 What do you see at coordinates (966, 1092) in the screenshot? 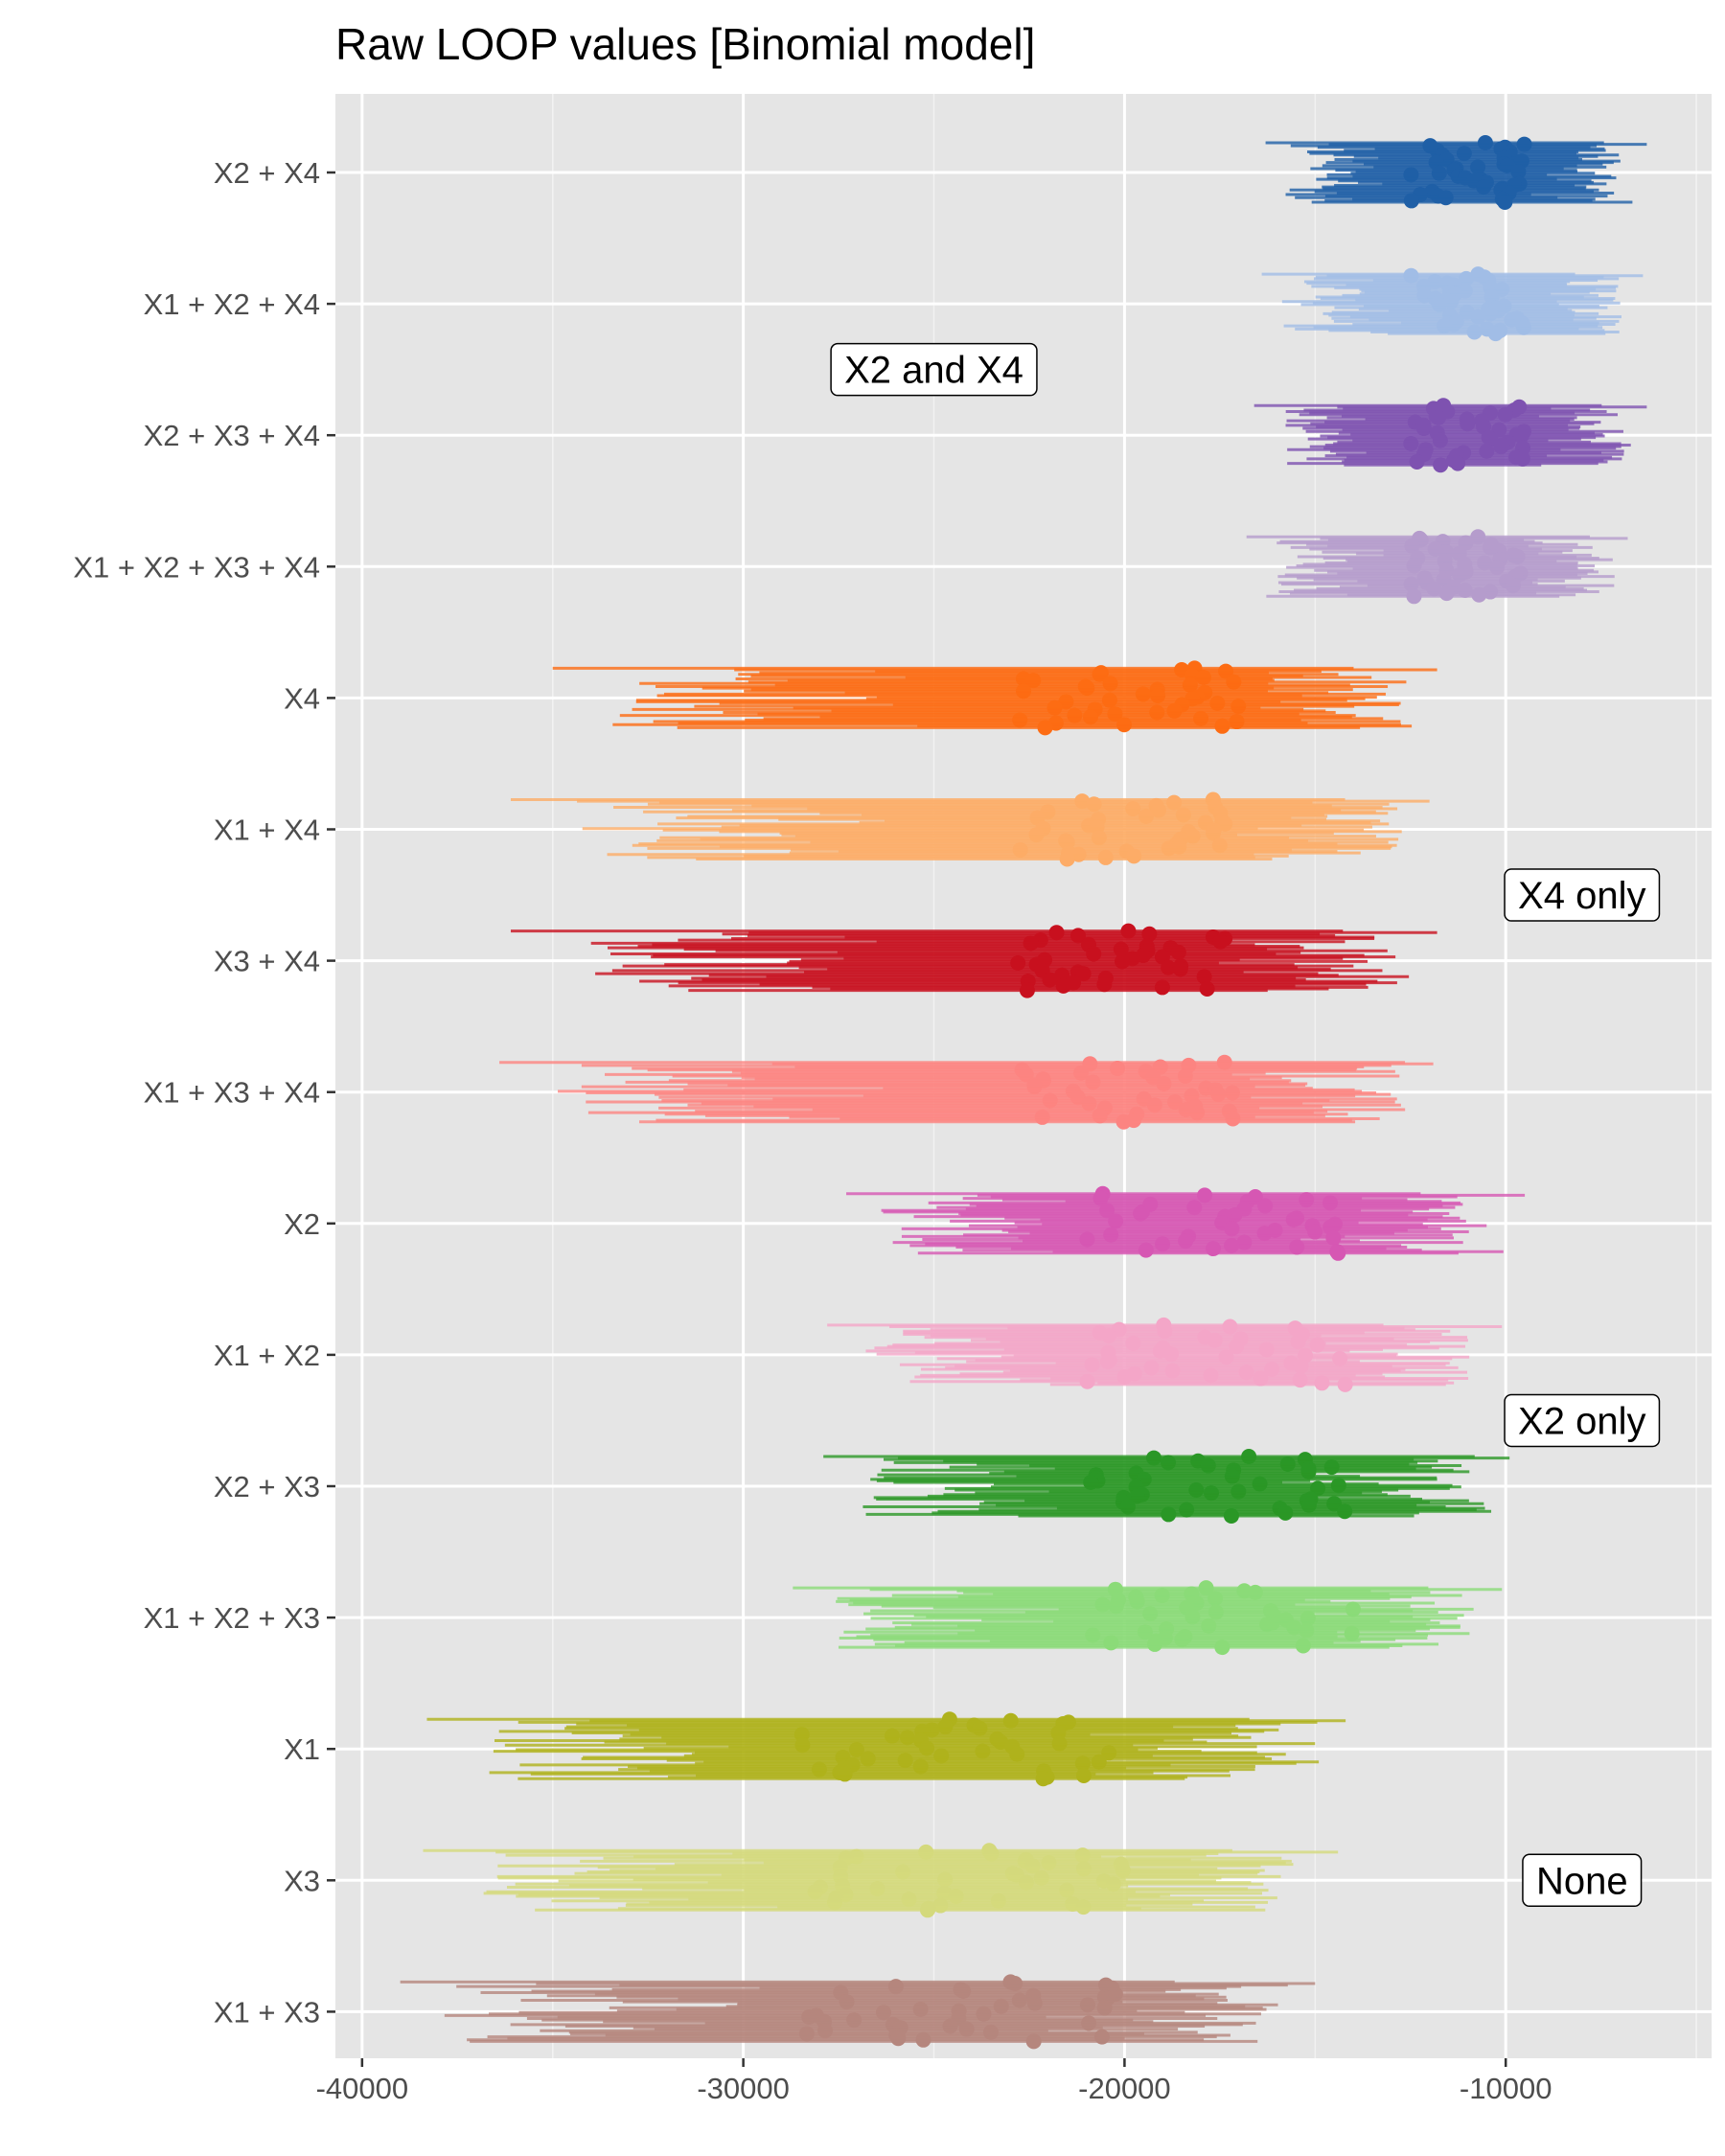
I see `series-x1-x3-x4` at bounding box center [966, 1092].